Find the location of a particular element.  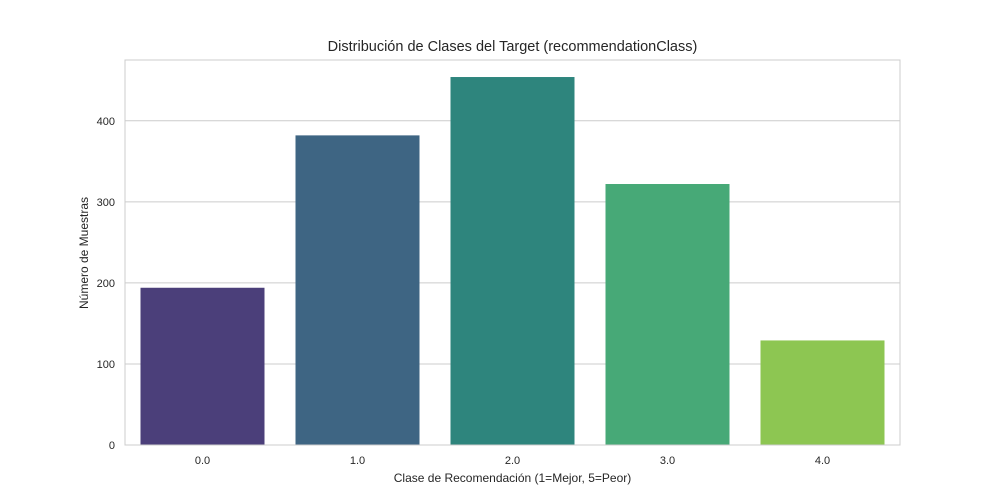

bar-2.0 is located at coordinates (512, 261).